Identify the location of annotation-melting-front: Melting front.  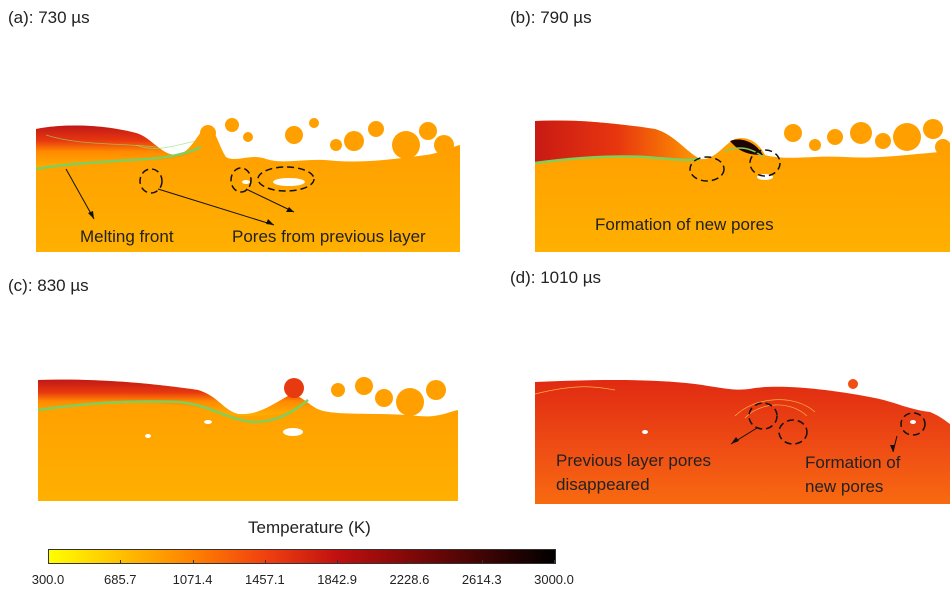
(127, 236).